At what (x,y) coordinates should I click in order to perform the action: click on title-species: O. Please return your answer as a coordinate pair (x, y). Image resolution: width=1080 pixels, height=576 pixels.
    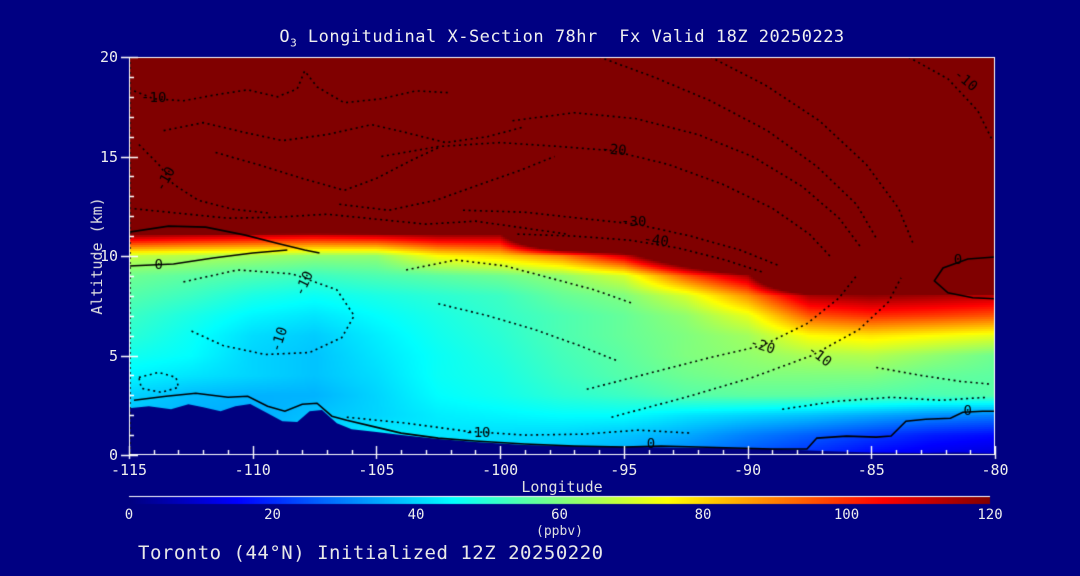
    Looking at the image, I should click on (285, 37).